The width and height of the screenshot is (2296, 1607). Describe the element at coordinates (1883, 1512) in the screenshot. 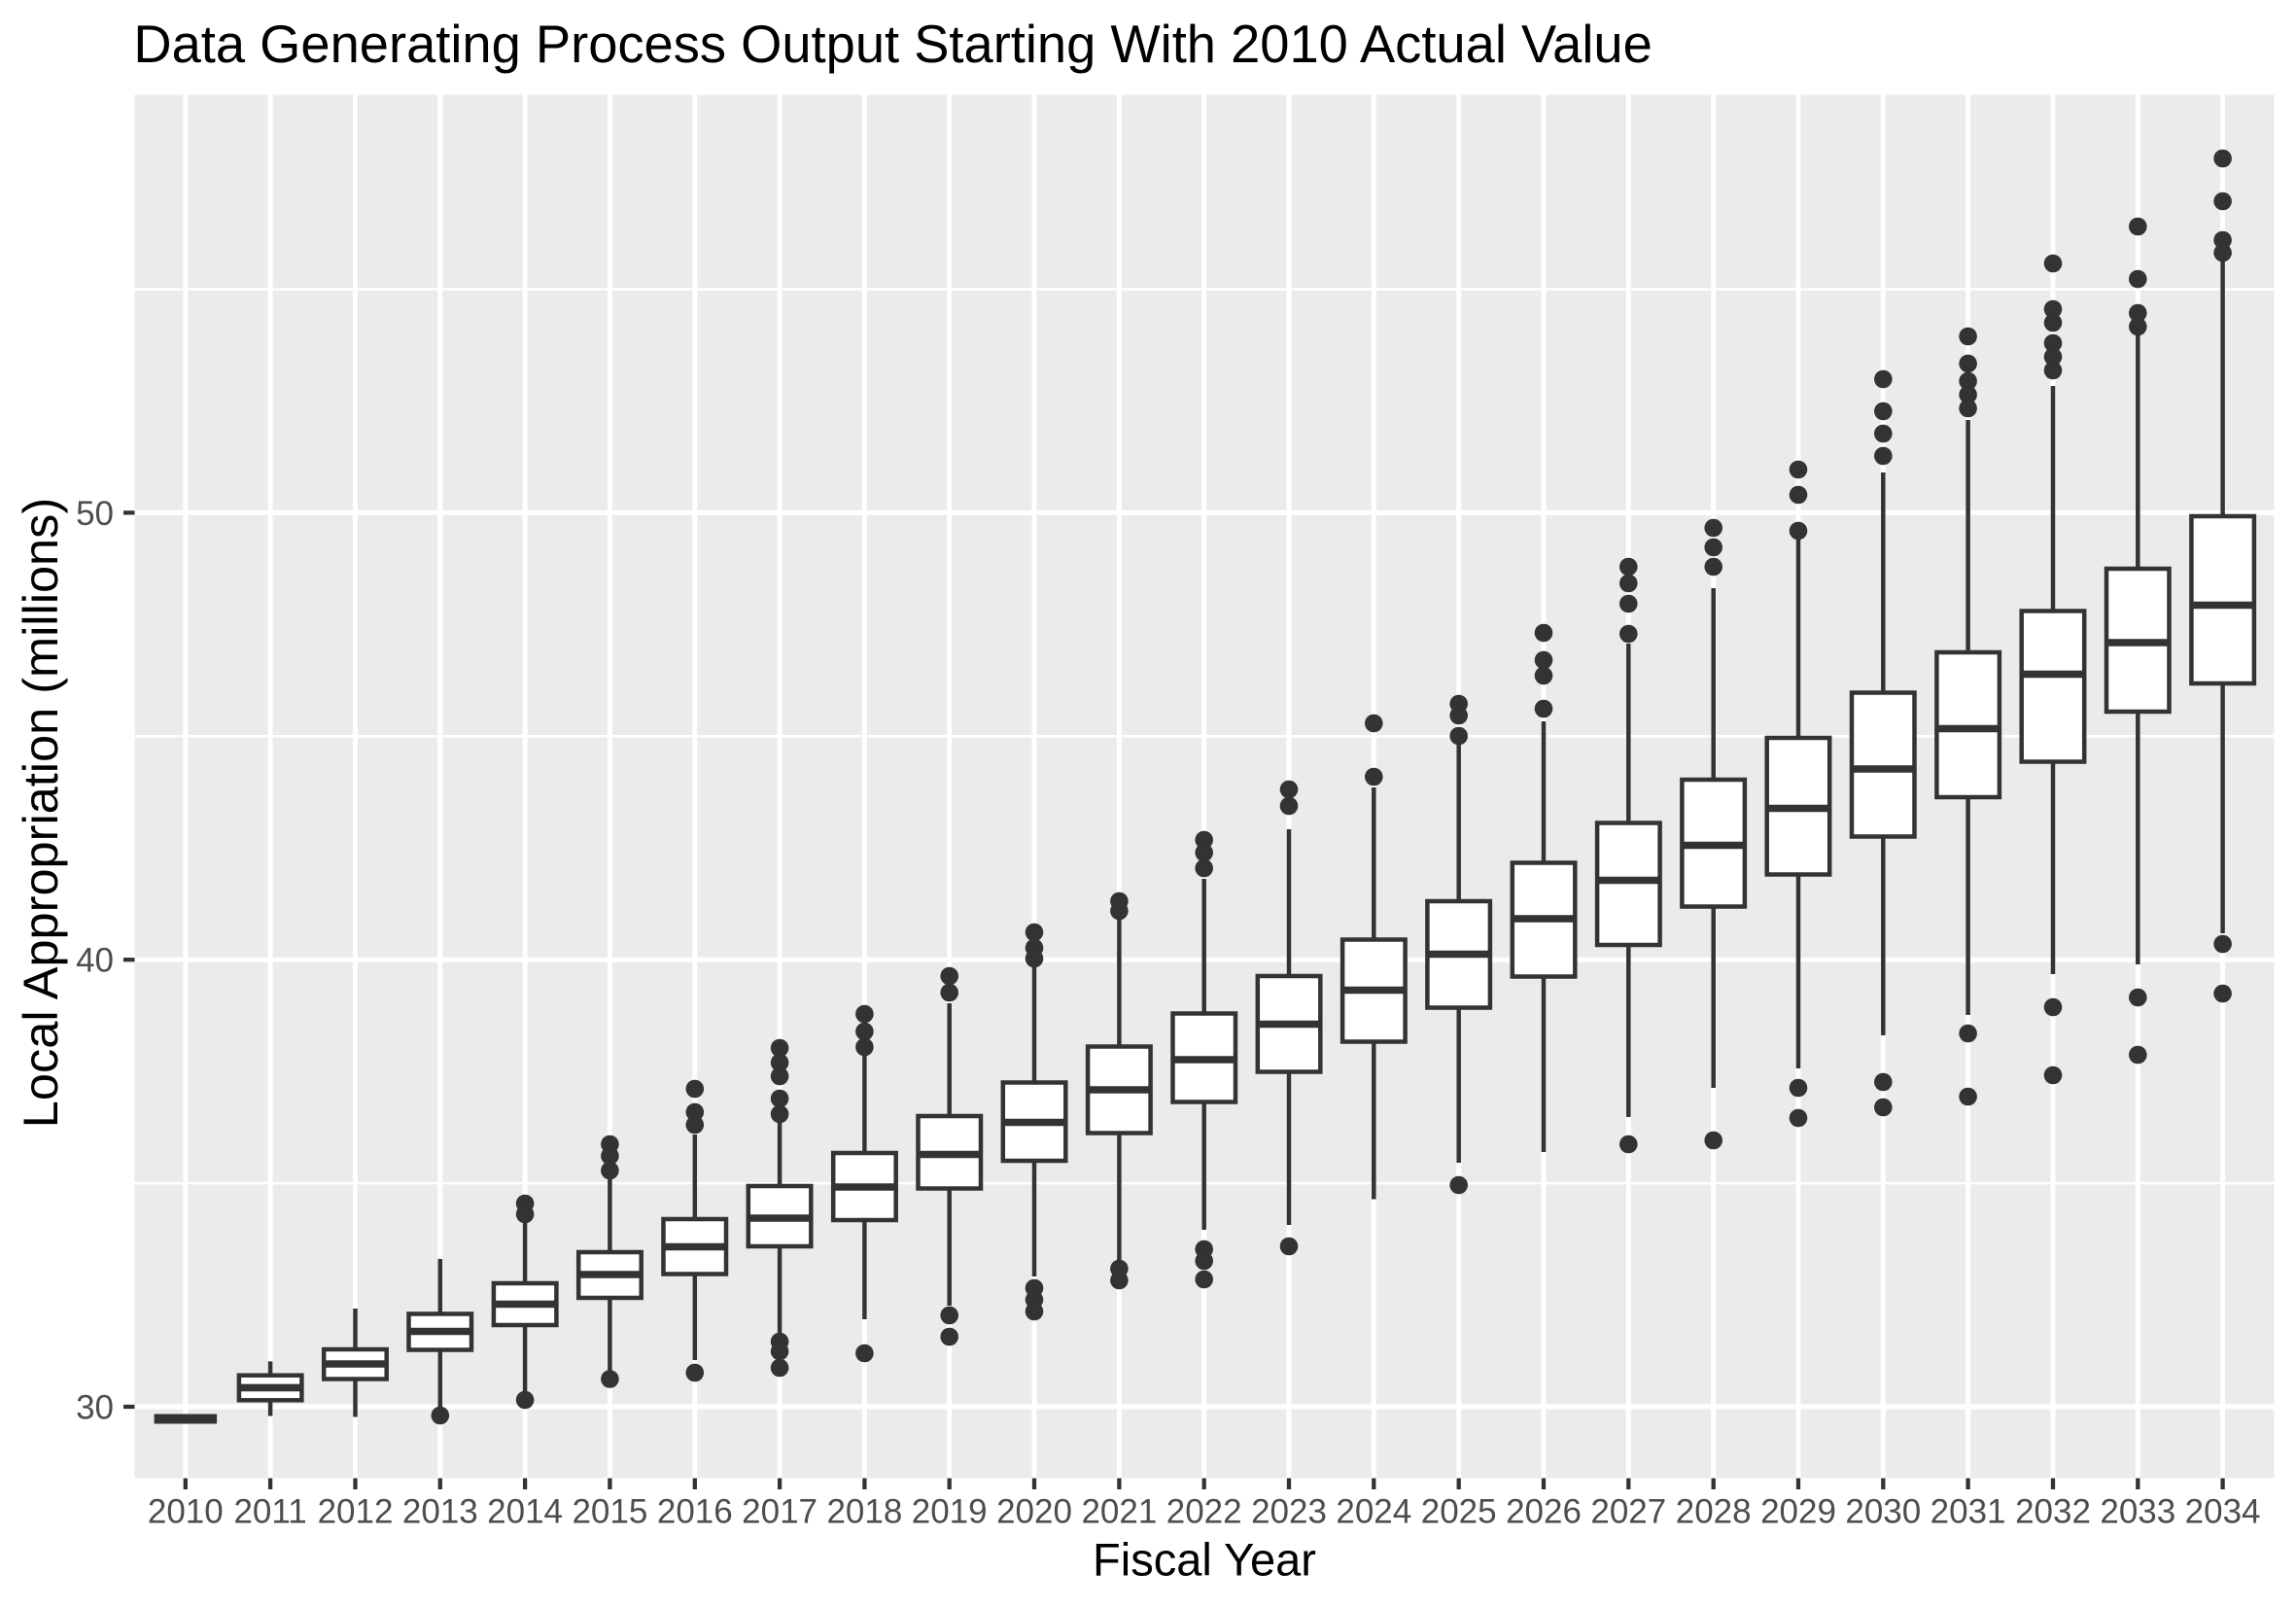

I see `svg-text: 2030` at that location.